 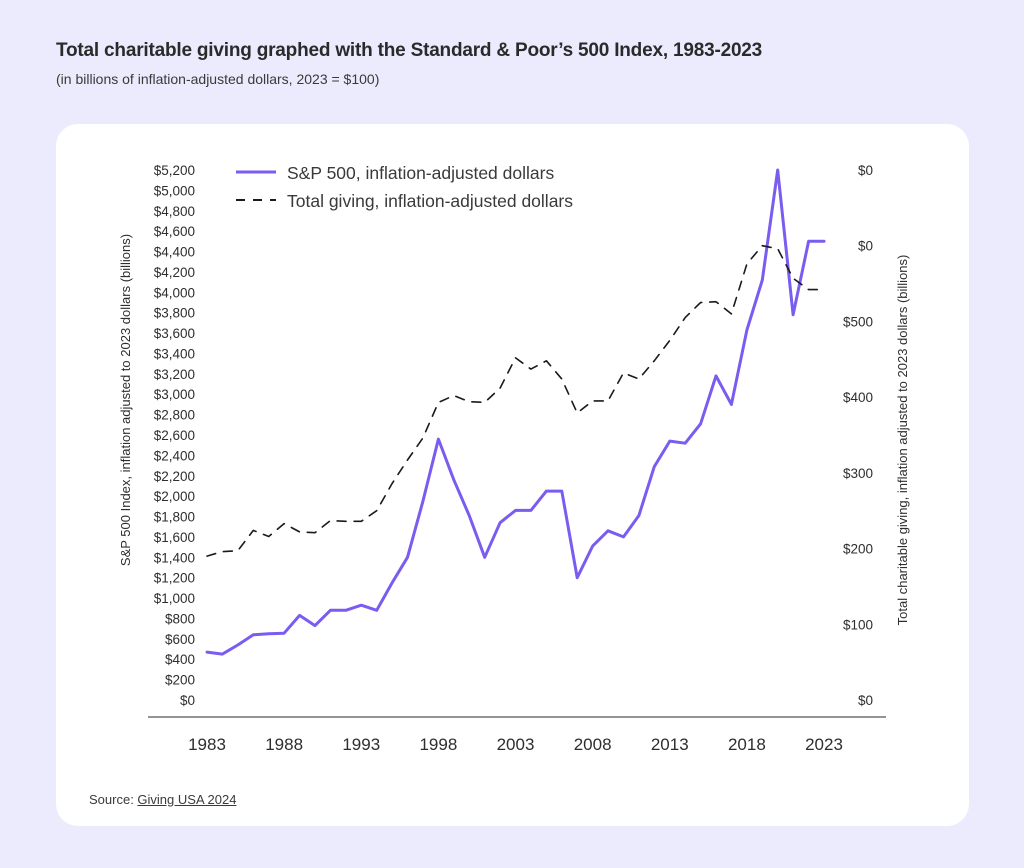 What do you see at coordinates (174, 231) in the screenshot?
I see `left-tick-label: $4,600` at bounding box center [174, 231].